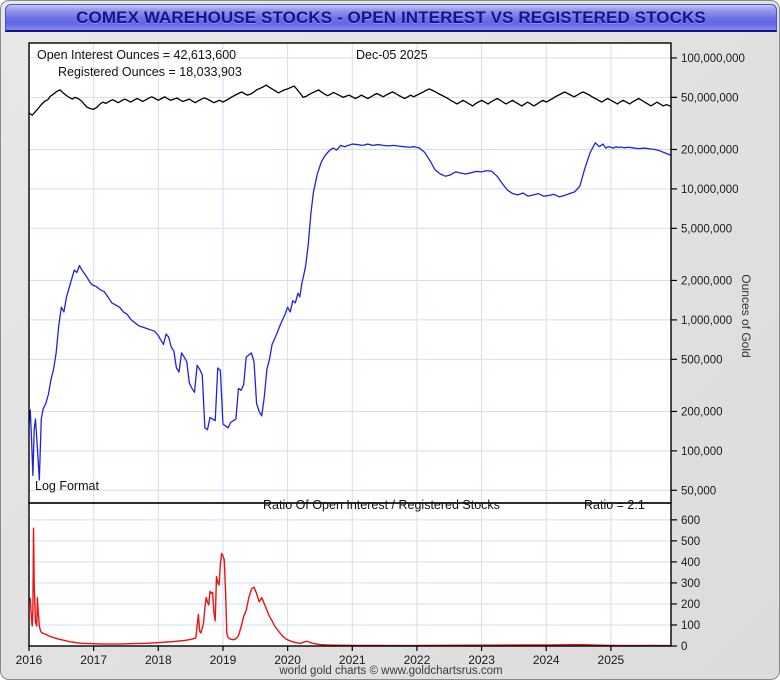 This screenshot has height=680, width=780. What do you see at coordinates (417, 660) in the screenshot?
I see `x-tick-label: 2022` at bounding box center [417, 660].